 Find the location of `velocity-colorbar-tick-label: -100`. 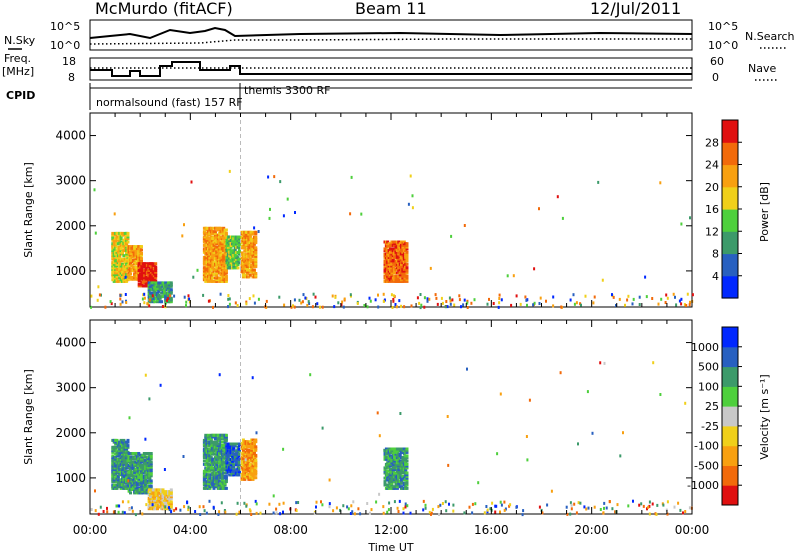

velocity-colorbar-tick-label: -100 is located at coordinates (706, 446).